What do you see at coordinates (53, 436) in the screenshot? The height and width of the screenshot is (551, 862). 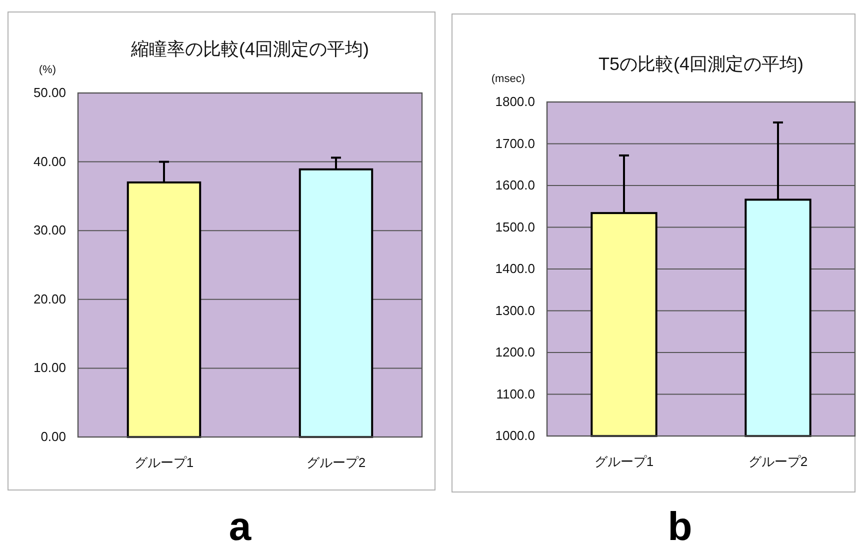 I see `y-tick-label: 0.00` at bounding box center [53, 436].